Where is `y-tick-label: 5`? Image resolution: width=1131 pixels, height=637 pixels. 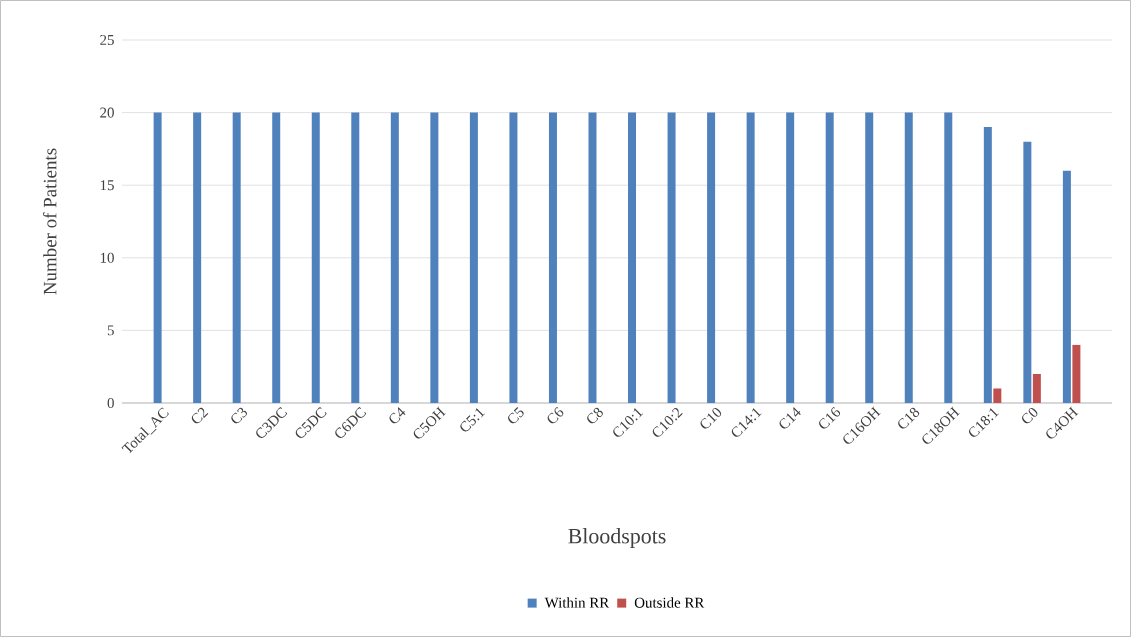 y-tick-label: 5 is located at coordinates (110, 330).